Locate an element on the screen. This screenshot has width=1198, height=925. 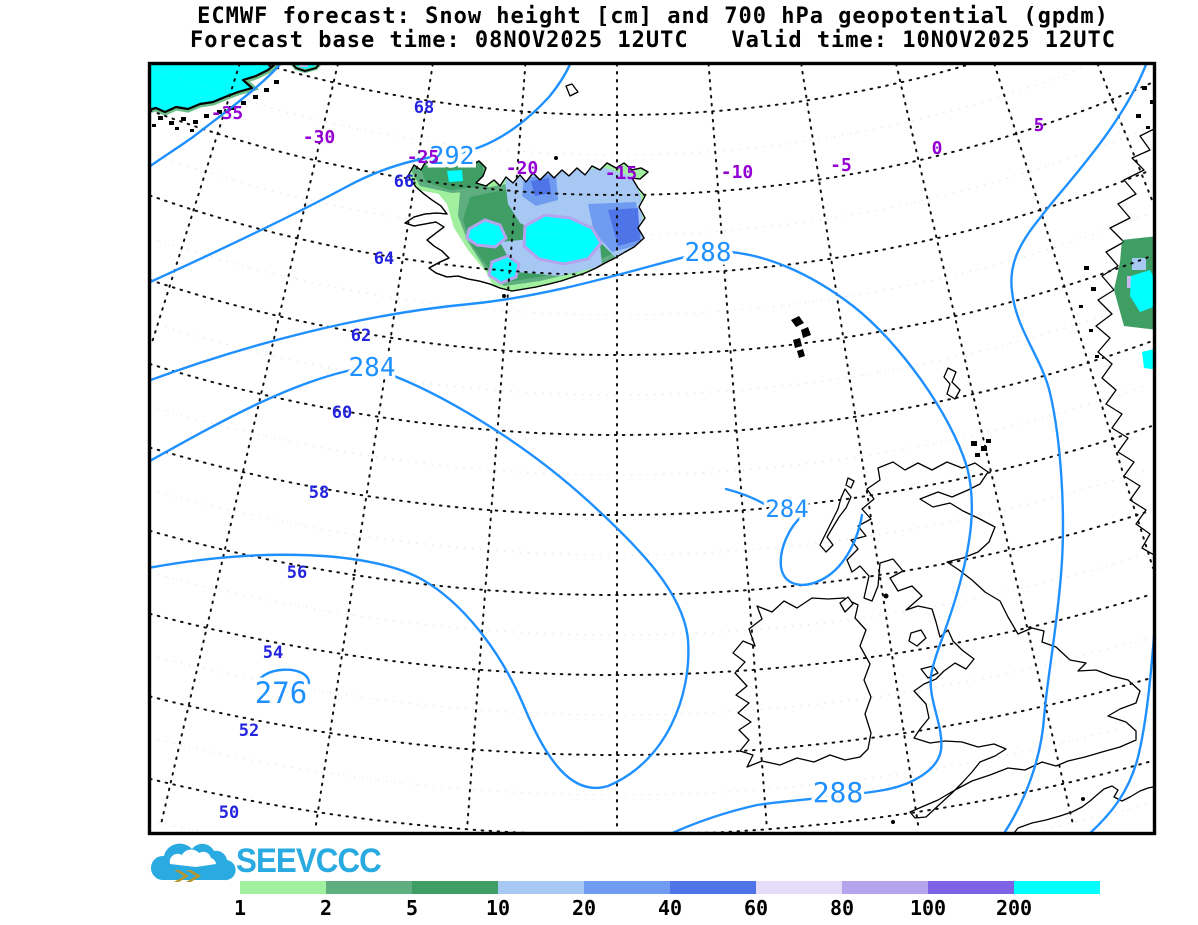
greenland is located at coordinates (236, 98).